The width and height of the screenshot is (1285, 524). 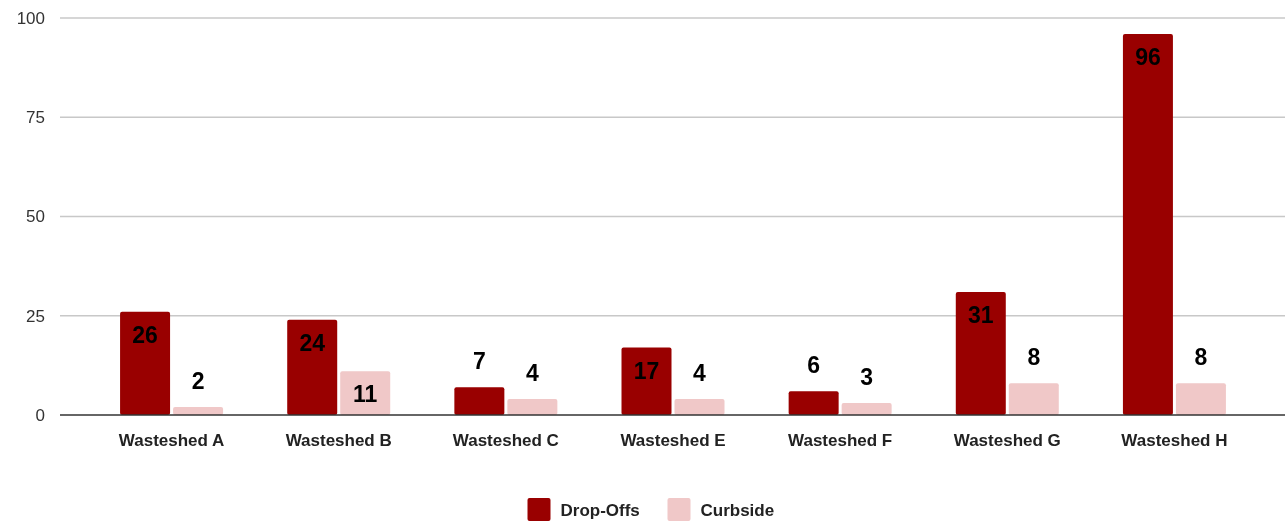 I want to click on x-tick-label: Wasteshed B, so click(x=338, y=440).